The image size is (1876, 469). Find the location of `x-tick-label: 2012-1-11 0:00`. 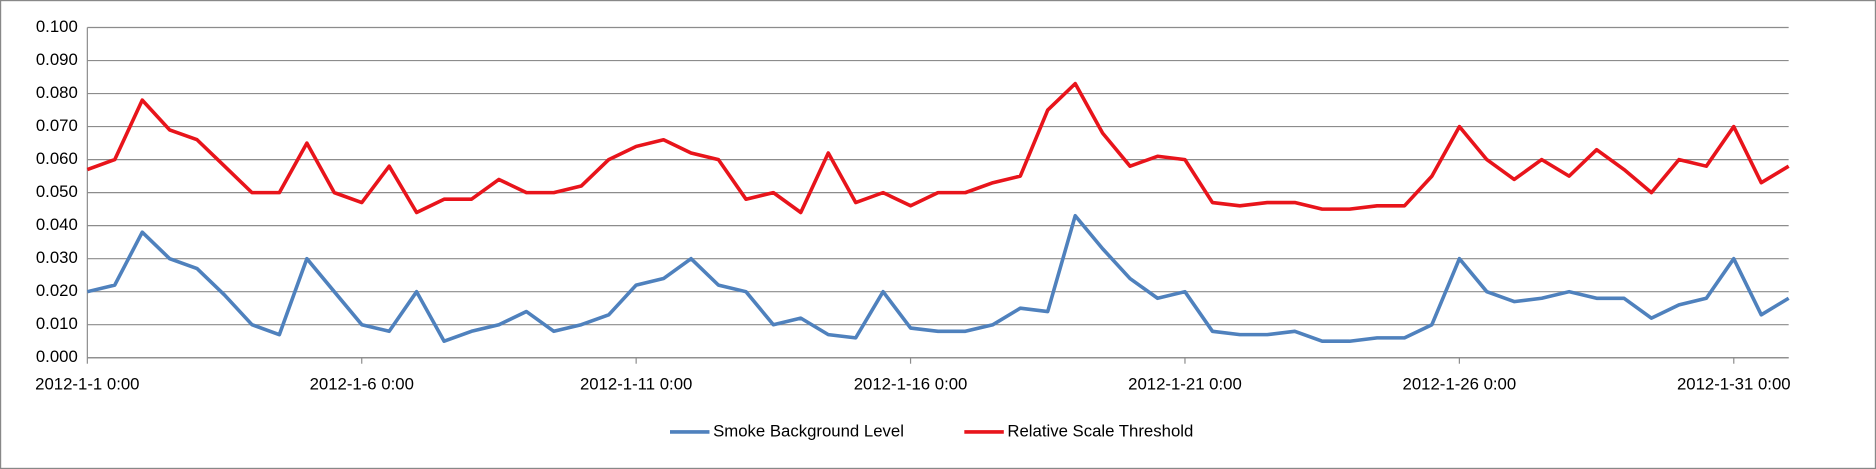

x-tick-label: 2012-1-11 0:00 is located at coordinates (636, 384).